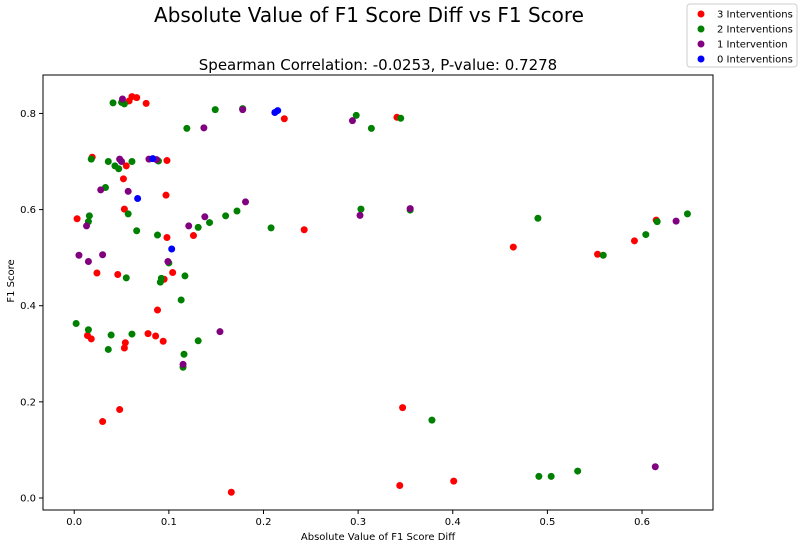 The height and width of the screenshot is (549, 802). I want to click on x-tick-label: 0.0, so click(74, 522).